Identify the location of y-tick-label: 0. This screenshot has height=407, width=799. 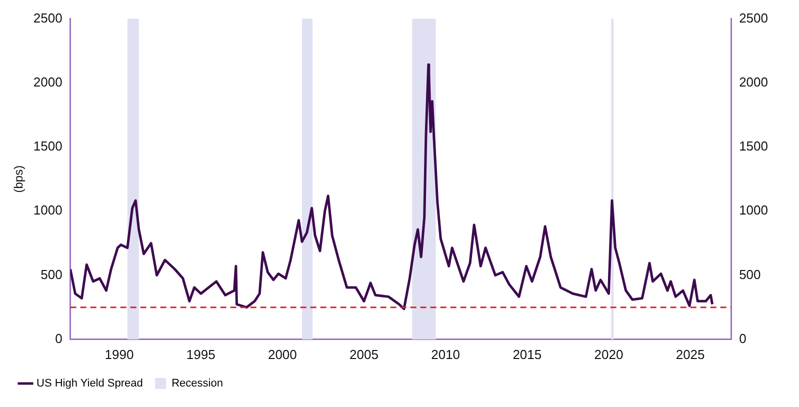
(58, 338).